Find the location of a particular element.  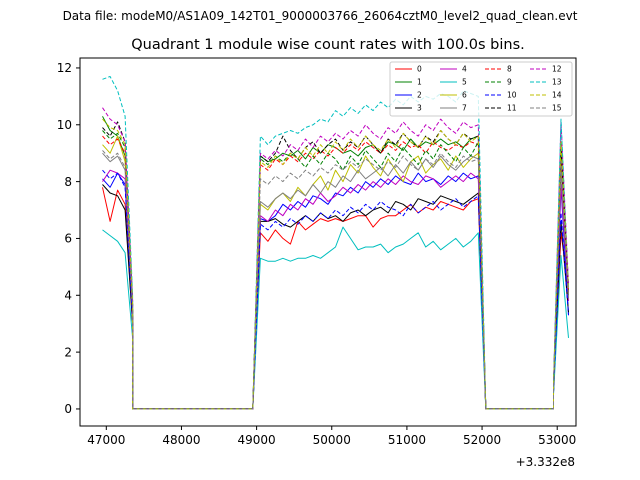

legend-label-11: 11 is located at coordinates (512, 108).